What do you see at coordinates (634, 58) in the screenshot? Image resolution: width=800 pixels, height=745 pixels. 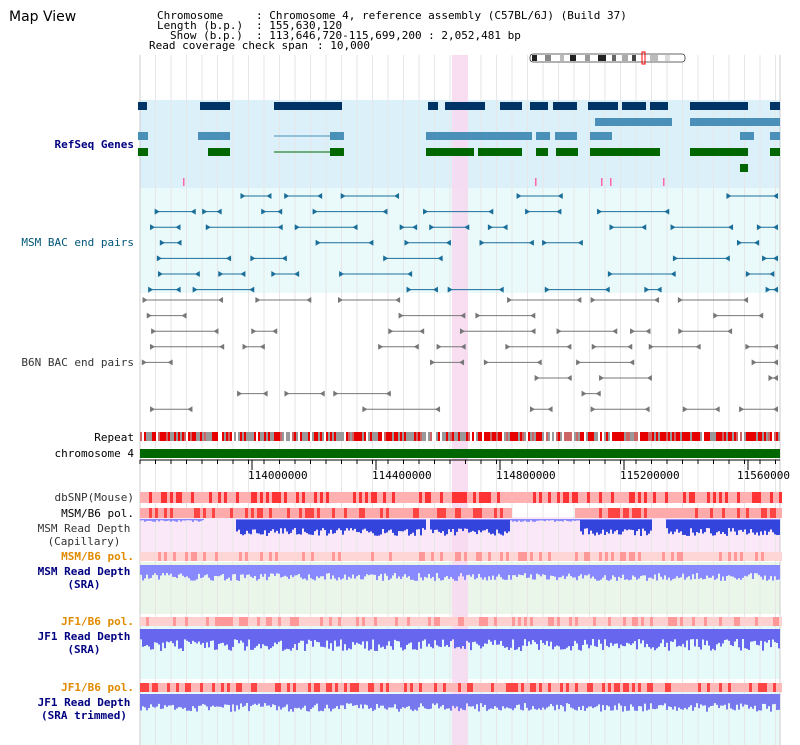 I see `ideogram-band` at bounding box center [634, 58].